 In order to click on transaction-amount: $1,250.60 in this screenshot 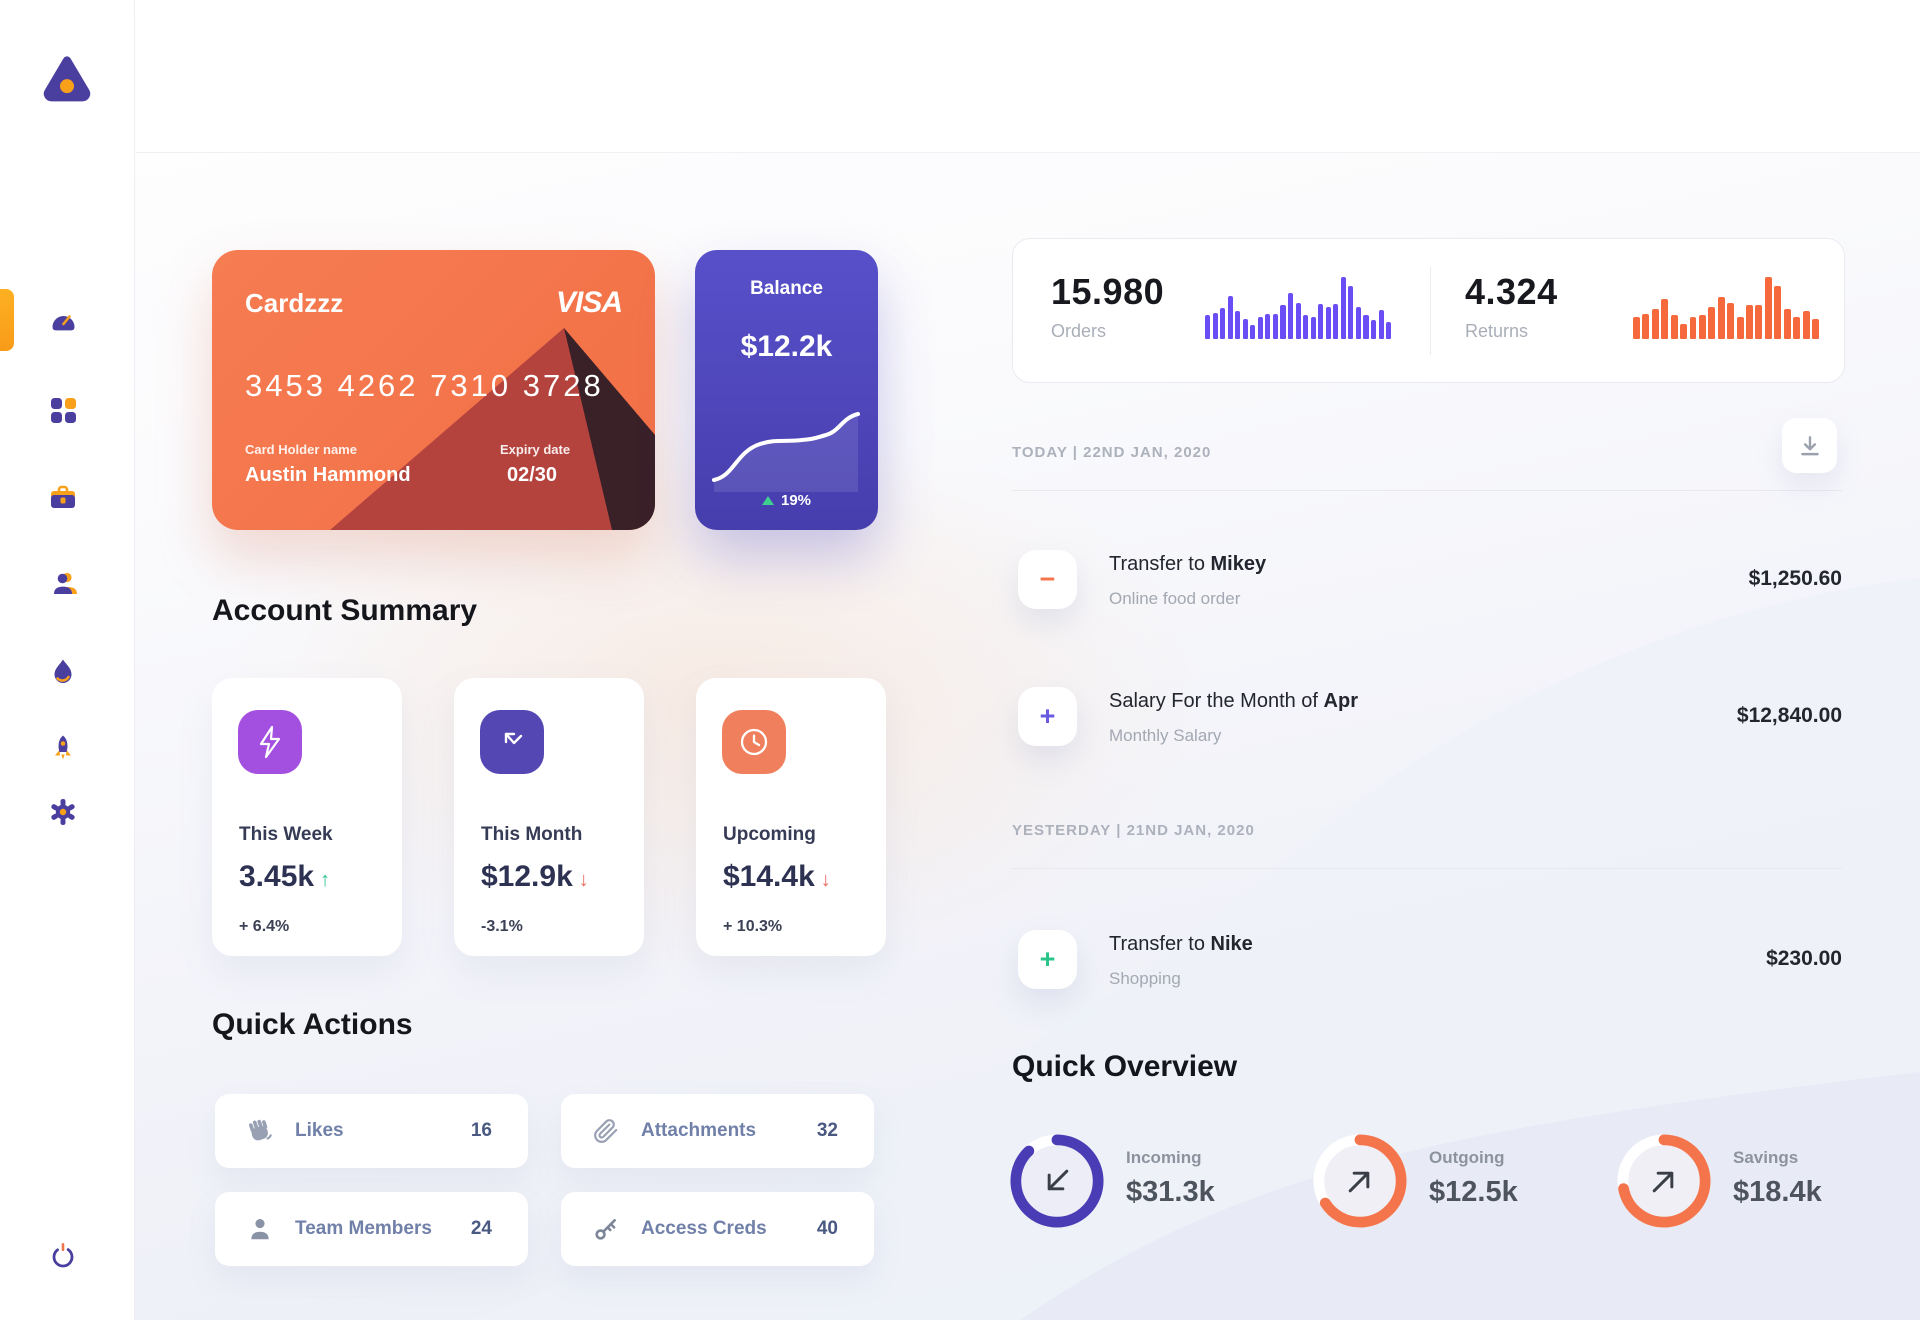, I will do `click(1795, 578)`.